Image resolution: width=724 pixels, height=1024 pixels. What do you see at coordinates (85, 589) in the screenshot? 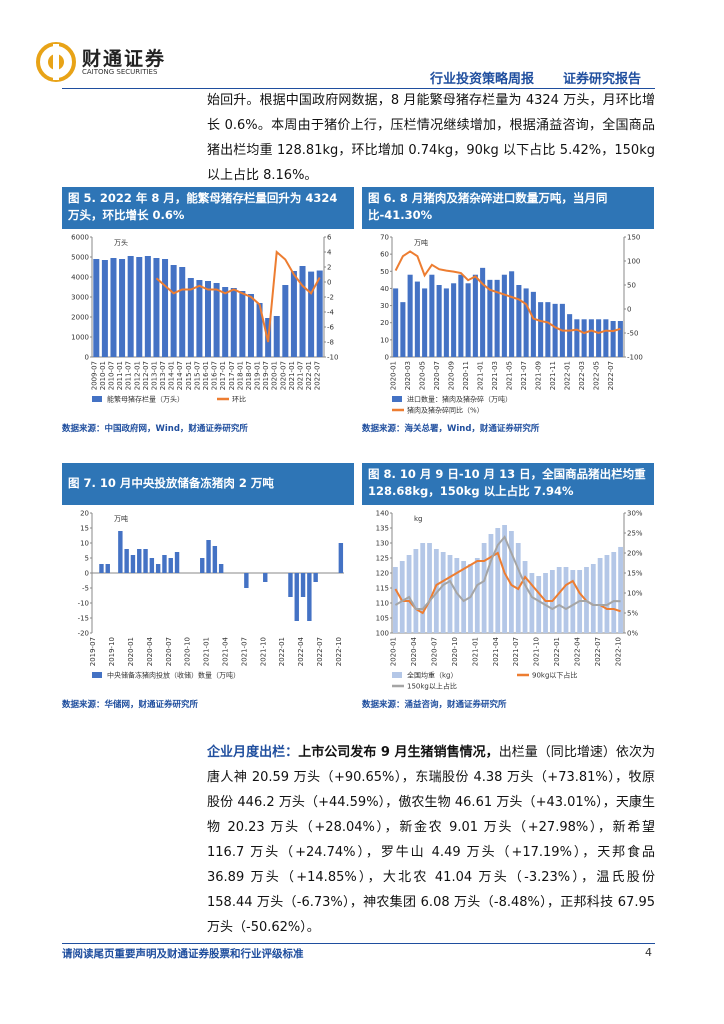
I see `y-tick-label: -5` at bounding box center [85, 589].